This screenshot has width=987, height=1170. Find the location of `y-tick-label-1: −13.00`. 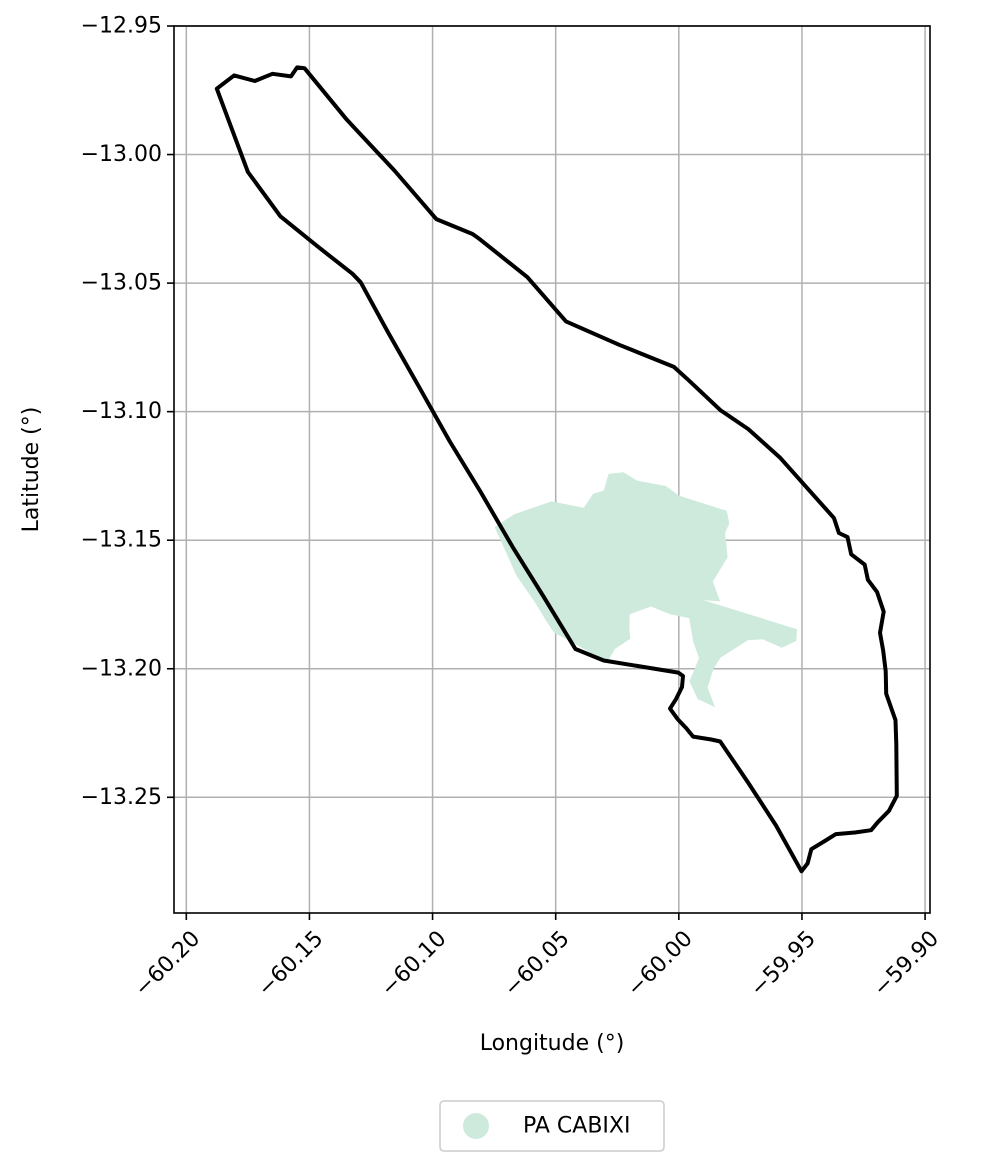

y-tick-label-1: −13.00 is located at coordinates (121, 154).